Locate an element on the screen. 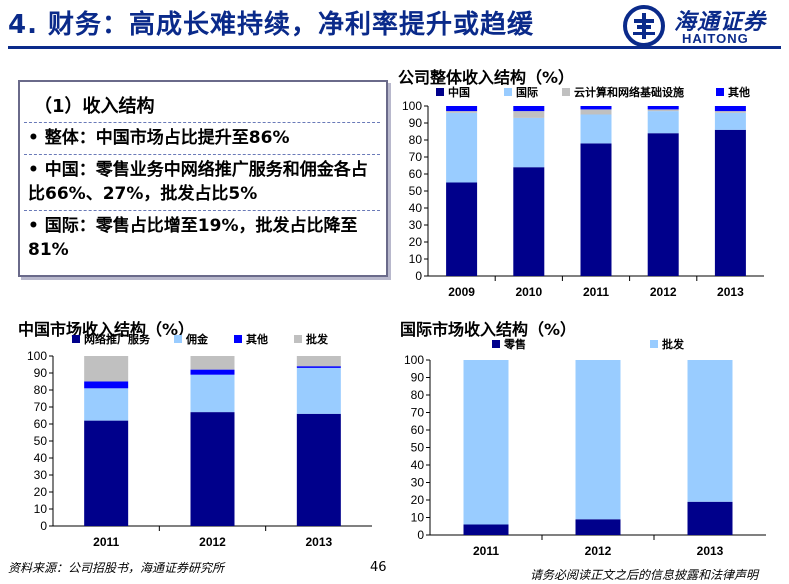  page-title: 4. 财务：高成长难持续，净利率提升或趋缓 is located at coordinates (271, 25).